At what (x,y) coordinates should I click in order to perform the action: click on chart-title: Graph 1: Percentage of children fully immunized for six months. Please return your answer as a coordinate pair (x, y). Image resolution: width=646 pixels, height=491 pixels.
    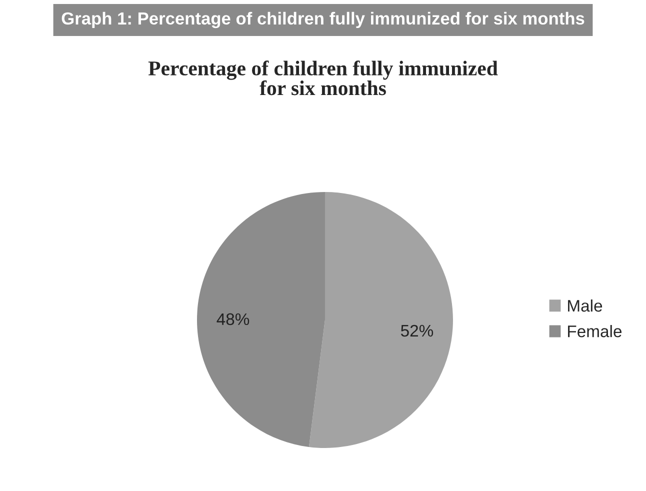
    Looking at the image, I should click on (323, 20).